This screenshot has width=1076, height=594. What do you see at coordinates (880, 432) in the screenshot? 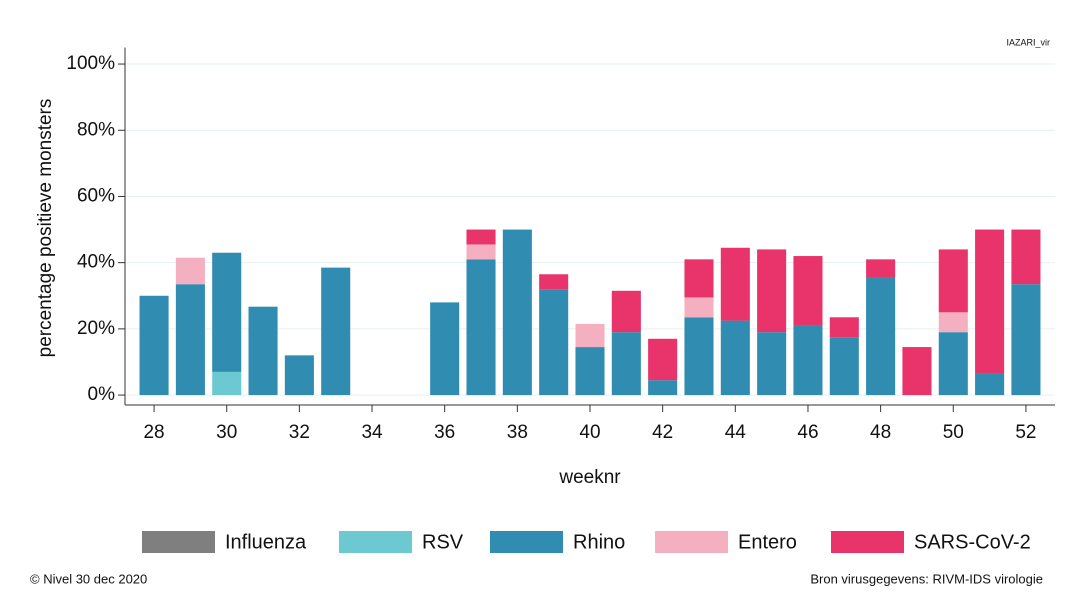
I see `x-tick-label: 48` at bounding box center [880, 432].